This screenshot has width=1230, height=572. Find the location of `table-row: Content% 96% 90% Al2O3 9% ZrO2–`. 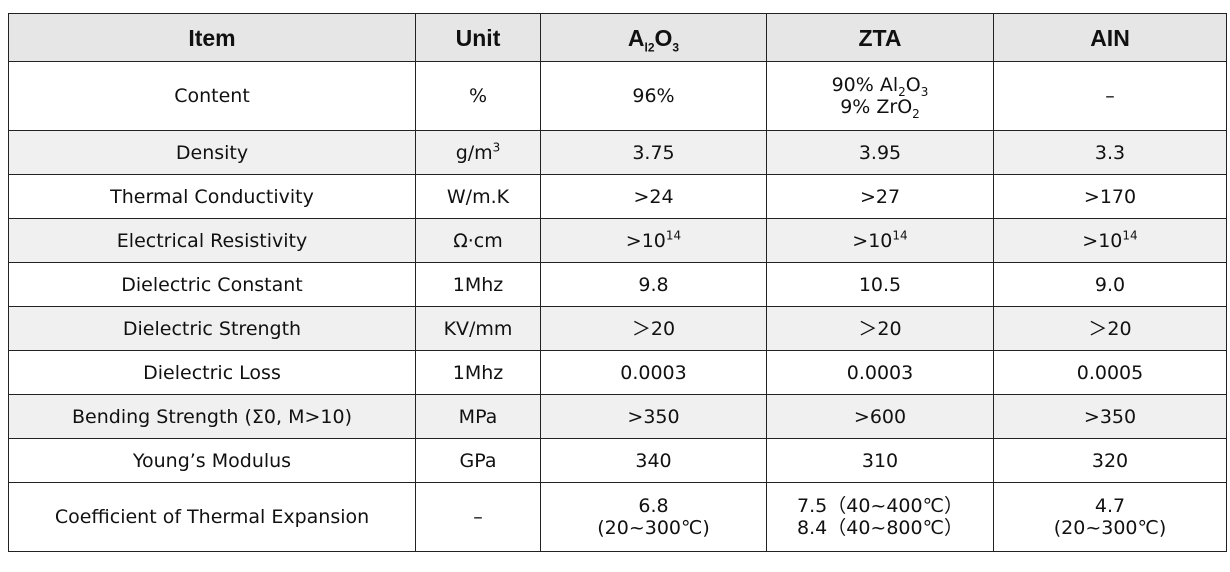

table-row: Content% 96% 90% Al2O3 9% ZrO2– is located at coordinates (617, 96).